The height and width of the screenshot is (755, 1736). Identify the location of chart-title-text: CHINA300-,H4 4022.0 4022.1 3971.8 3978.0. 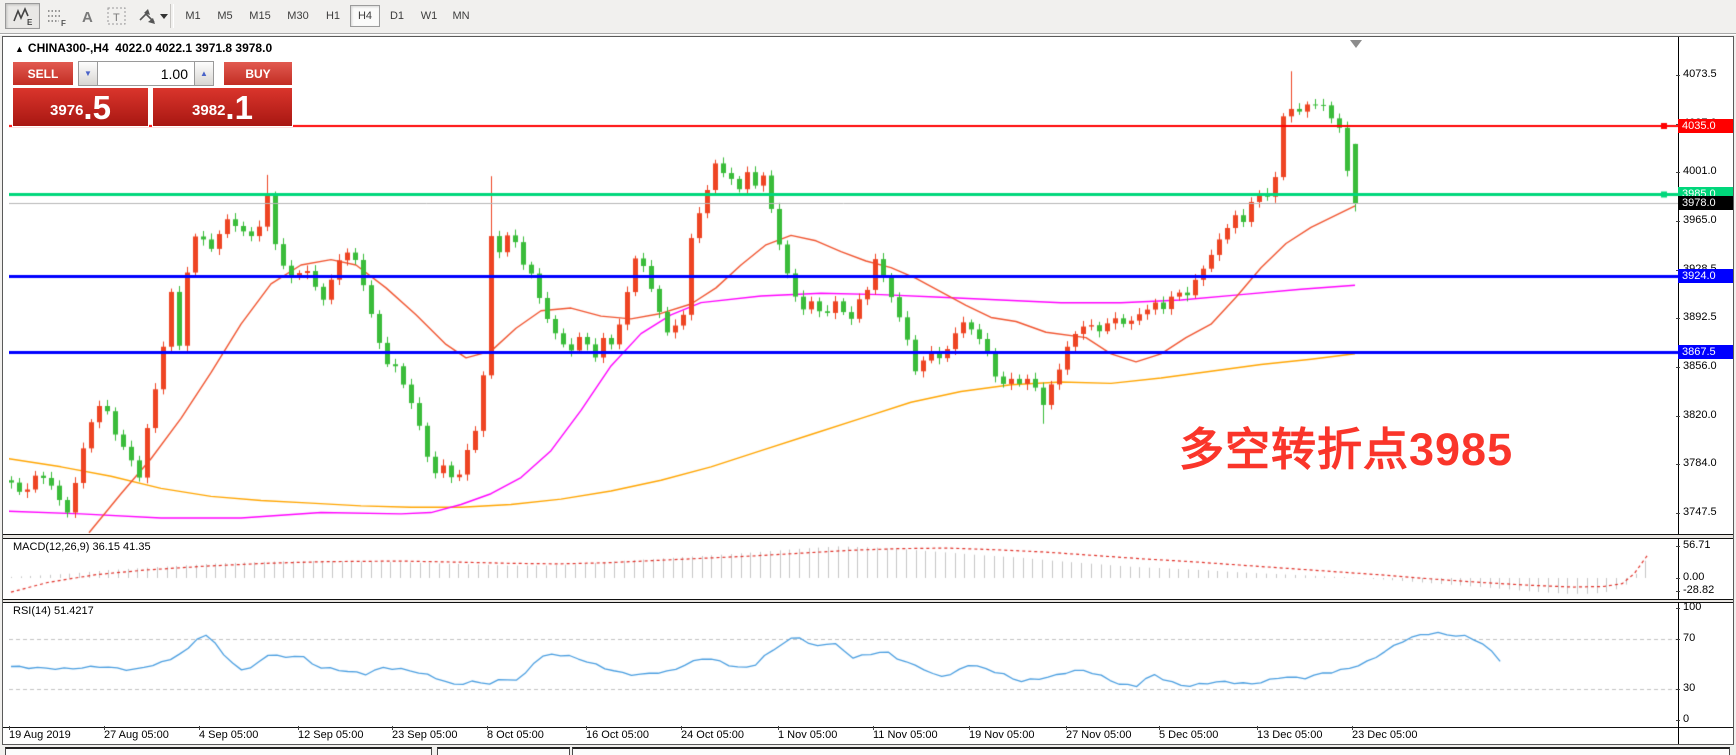
(150, 48).